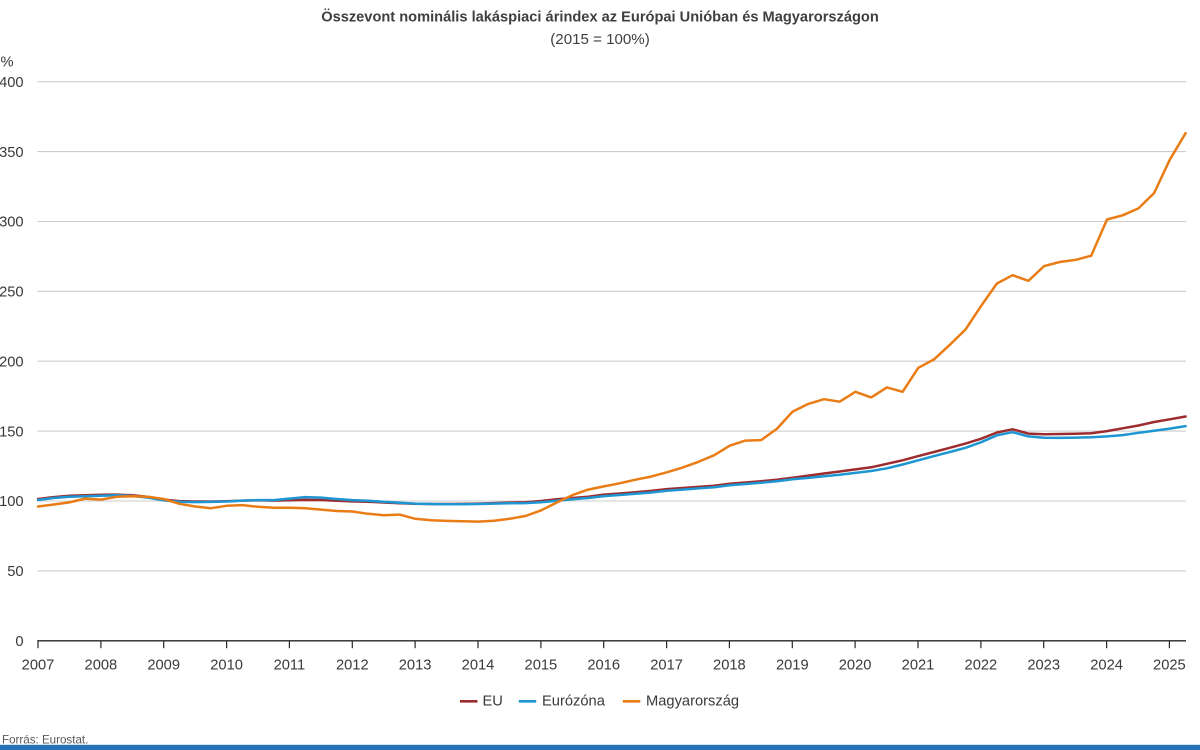 The image size is (1200, 750). I want to click on svg-text: Magyarország, so click(692, 702).